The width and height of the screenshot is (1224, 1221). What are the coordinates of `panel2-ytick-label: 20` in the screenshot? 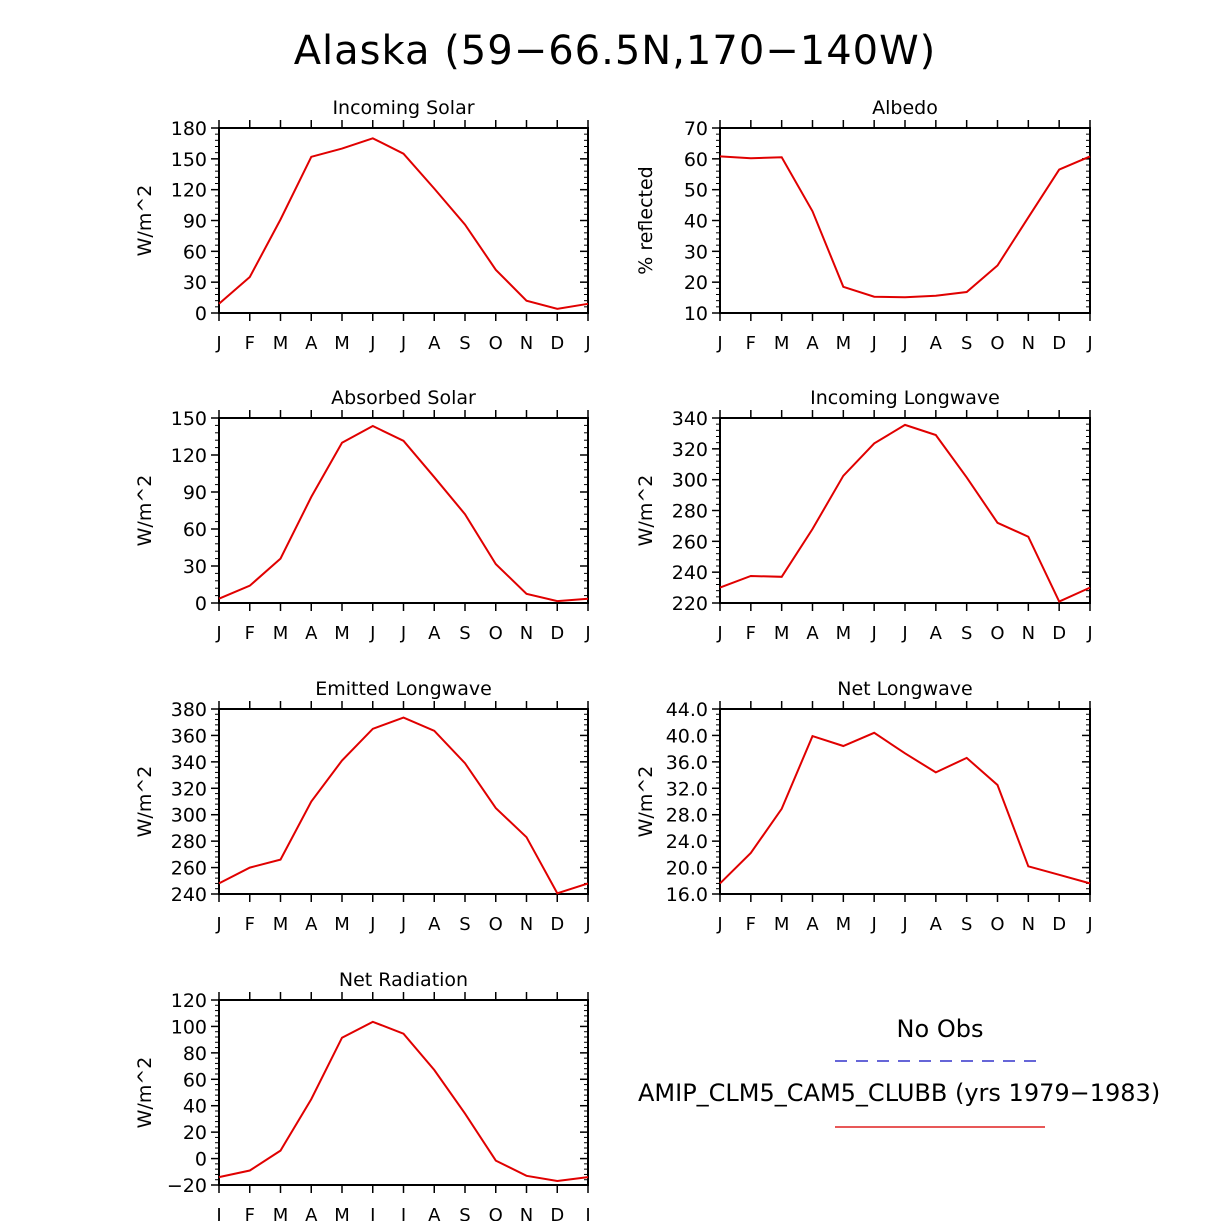 It's located at (696, 283).